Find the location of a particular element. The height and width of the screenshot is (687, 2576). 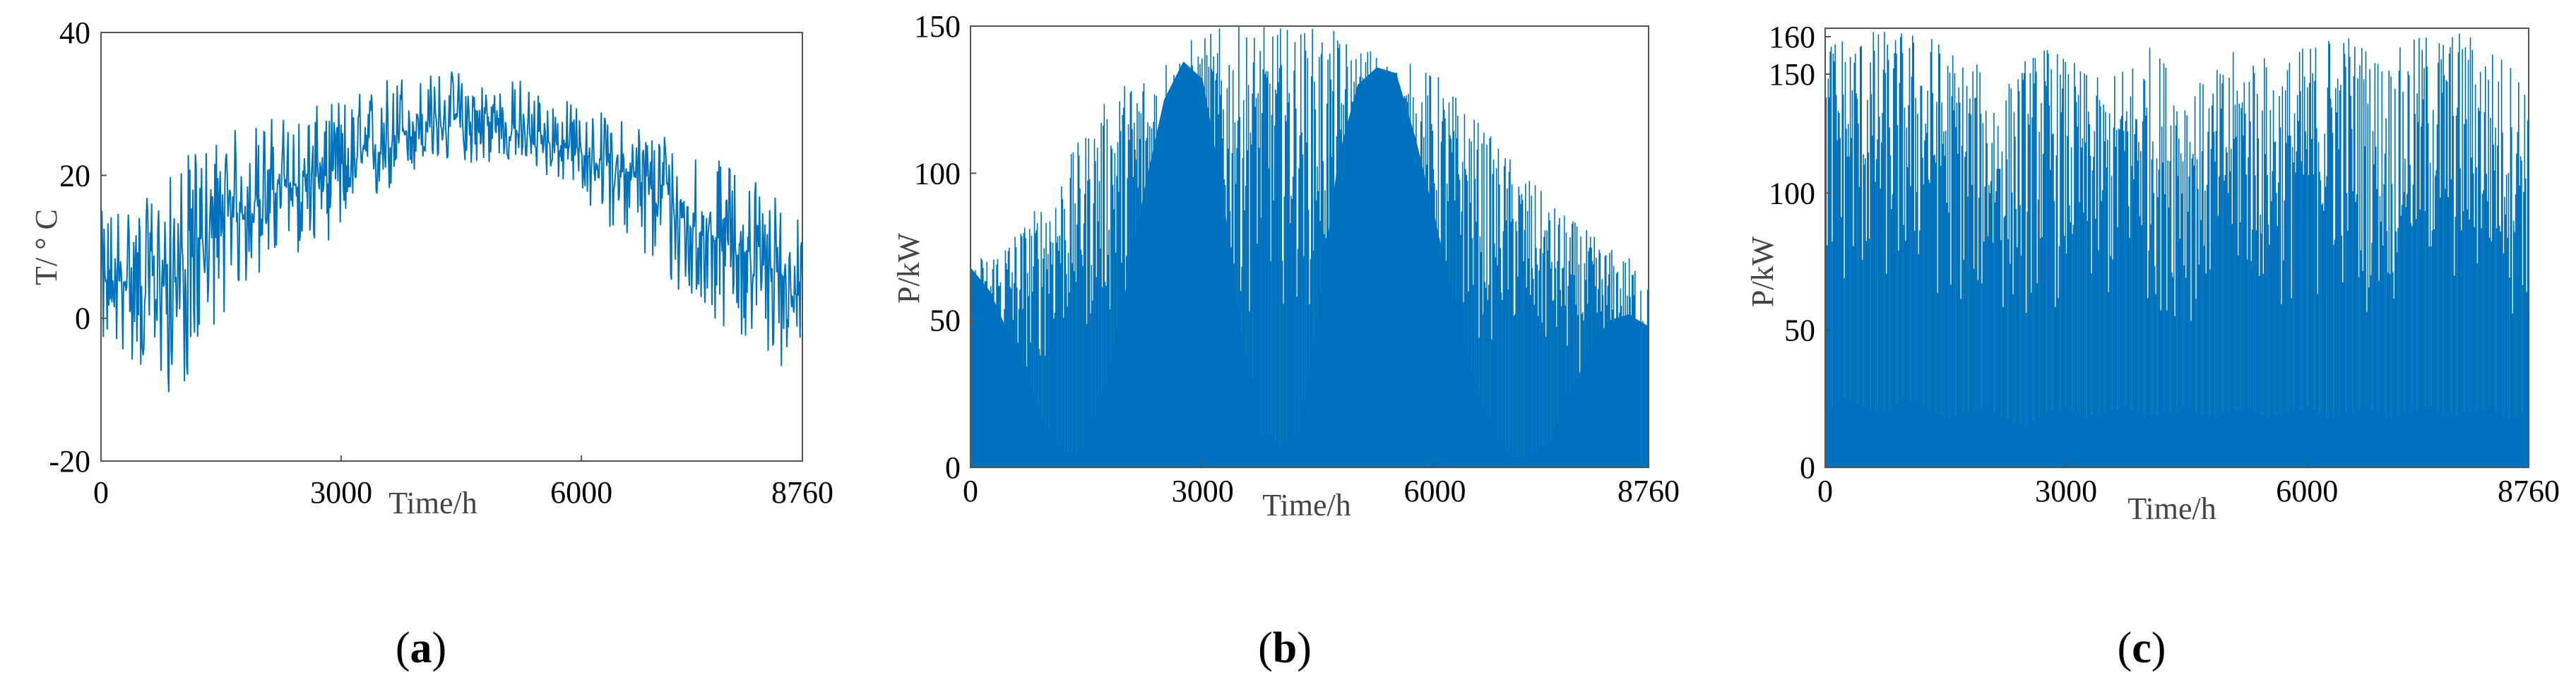

panel-c-label-close: ) is located at coordinates (2158, 648).